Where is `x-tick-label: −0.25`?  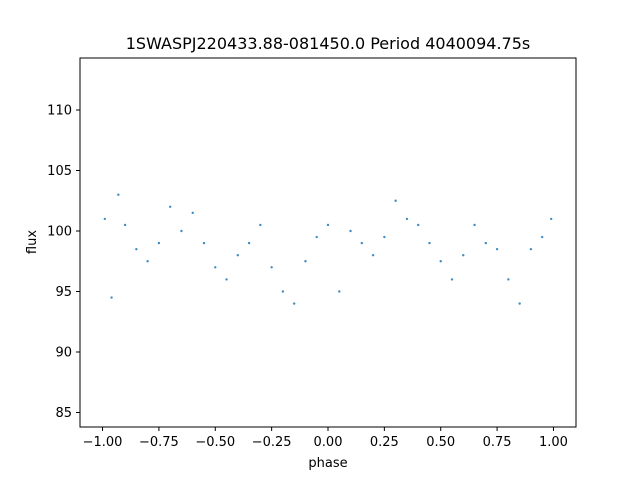 x-tick-label: −0.25 is located at coordinates (272, 442).